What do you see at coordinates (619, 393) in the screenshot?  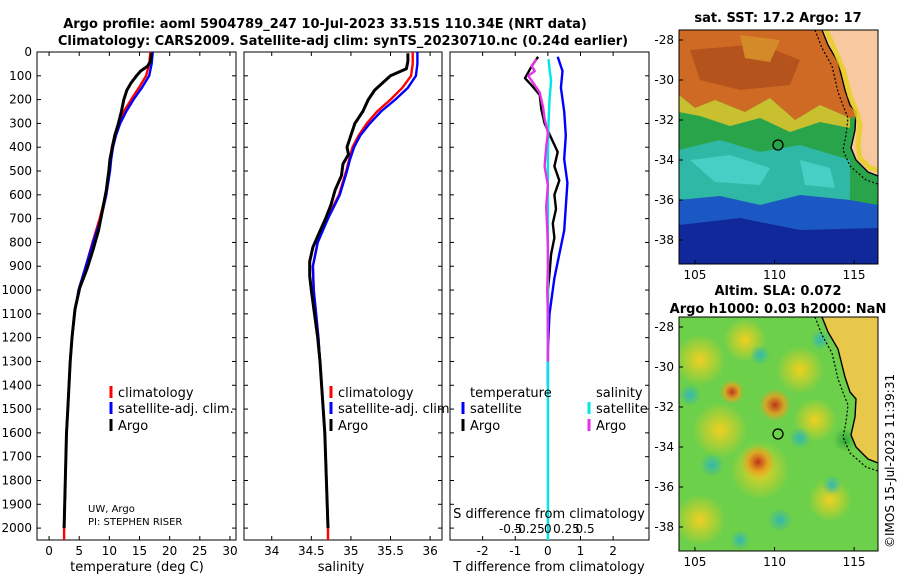 I see `legend-title-salinity: salinity` at bounding box center [619, 393].